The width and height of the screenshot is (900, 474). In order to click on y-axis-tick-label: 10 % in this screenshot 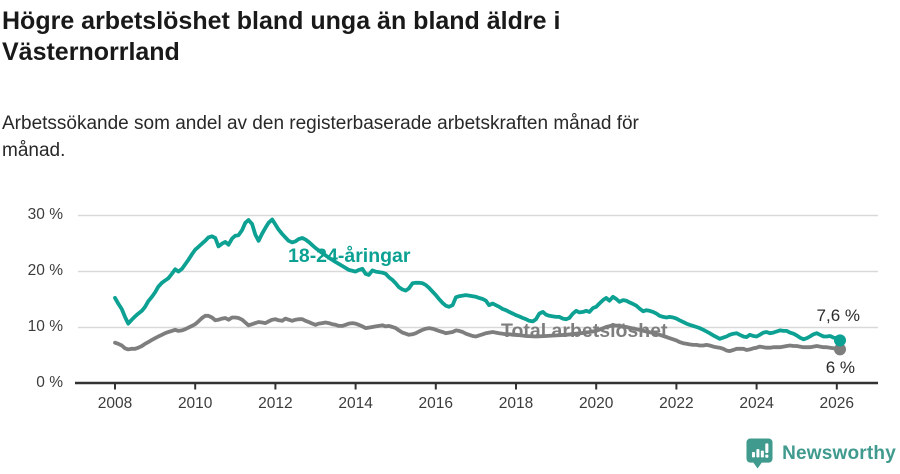, I will do `click(45, 326)`.